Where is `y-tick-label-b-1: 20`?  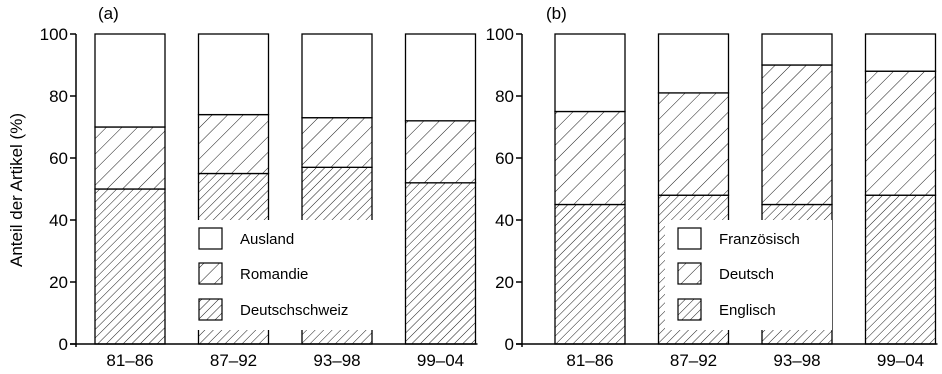 y-tick-label-b-1: 20 is located at coordinates (504, 282).